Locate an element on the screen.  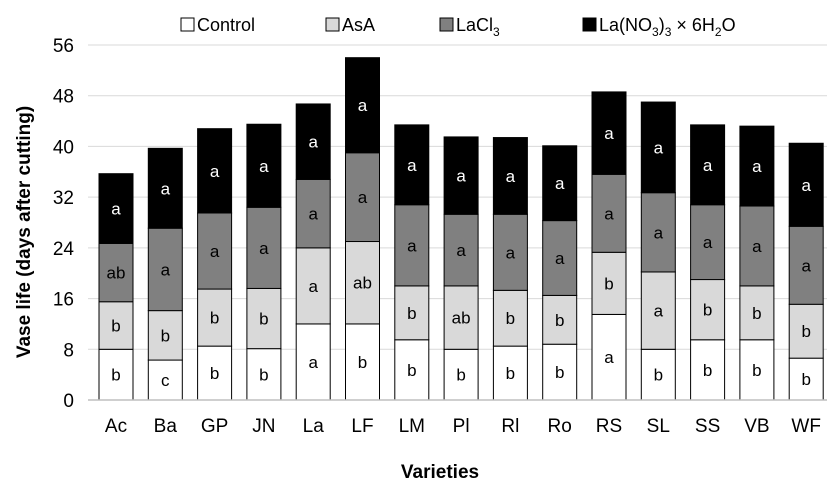
legend-swatch-la-nitrate is located at coordinates (589, 24).